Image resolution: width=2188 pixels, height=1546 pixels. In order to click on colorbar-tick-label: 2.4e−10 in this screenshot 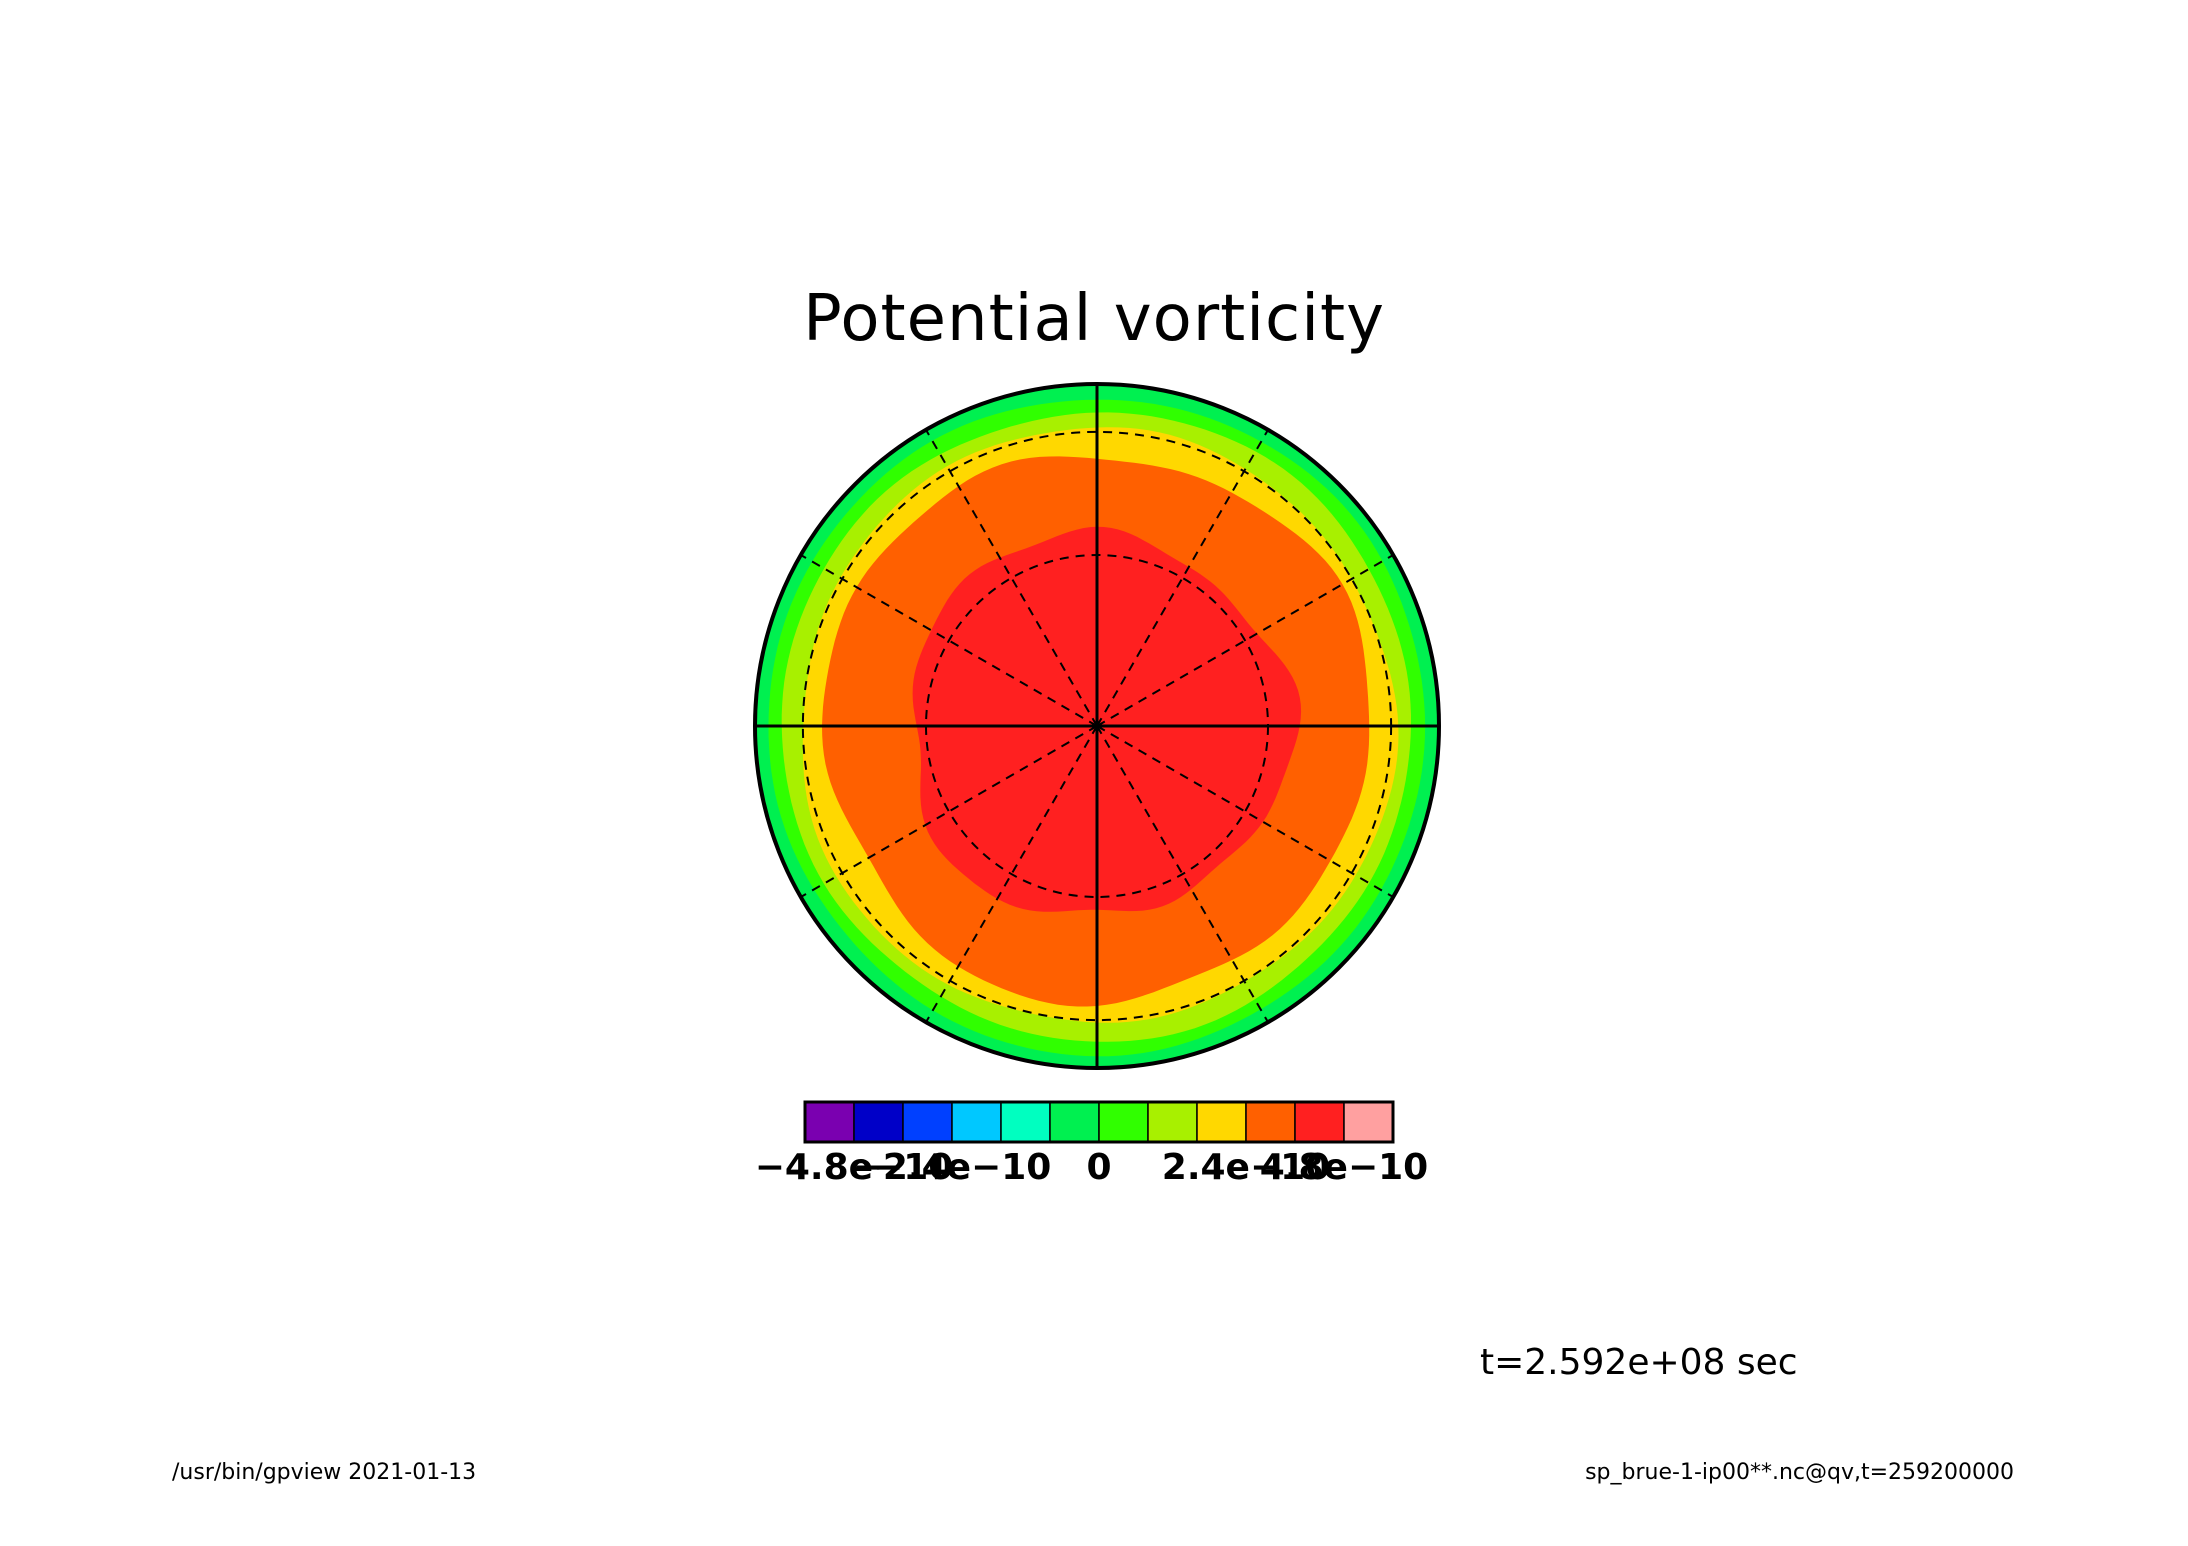, I will do `click(1246, 1167)`.